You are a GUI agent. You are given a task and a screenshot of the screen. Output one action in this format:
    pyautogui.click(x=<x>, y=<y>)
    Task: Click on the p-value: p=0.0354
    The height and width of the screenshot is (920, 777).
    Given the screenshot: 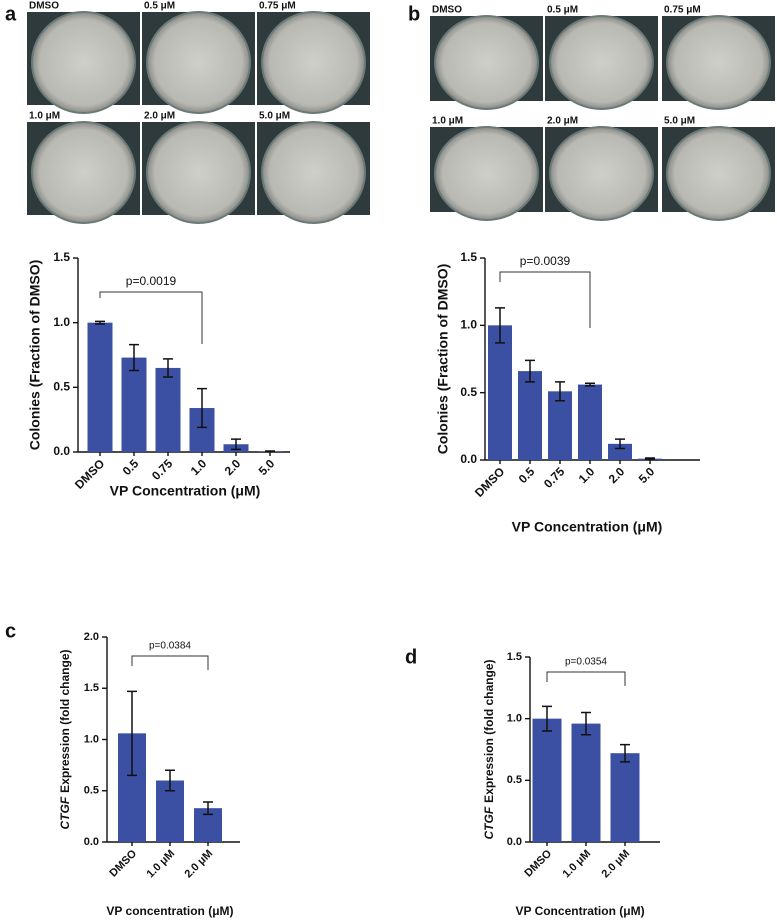 What is the action you would take?
    pyautogui.click(x=586, y=662)
    